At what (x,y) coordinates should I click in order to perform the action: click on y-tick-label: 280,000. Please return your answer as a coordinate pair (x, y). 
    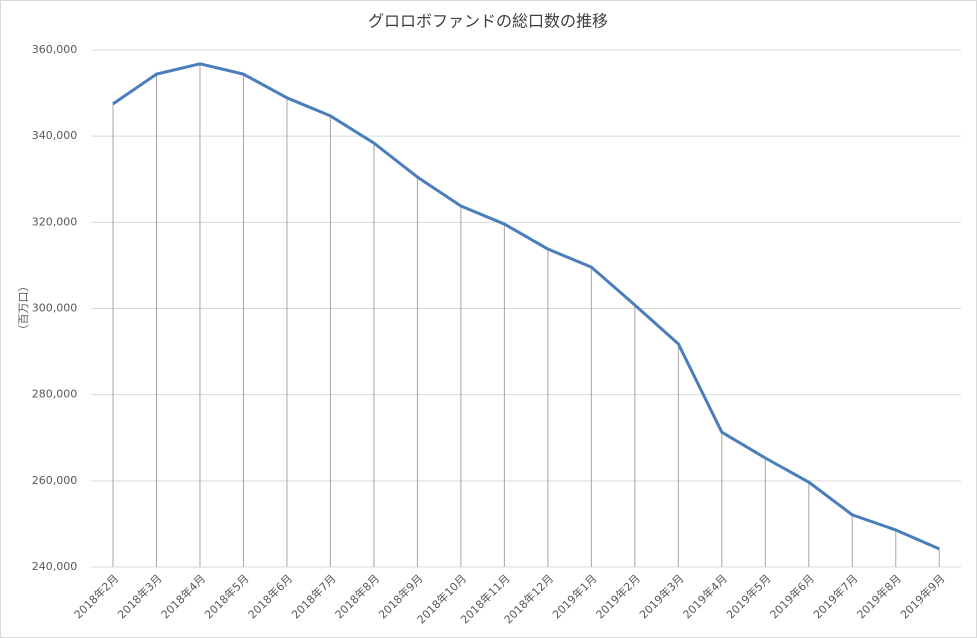
    Looking at the image, I should click on (55, 394).